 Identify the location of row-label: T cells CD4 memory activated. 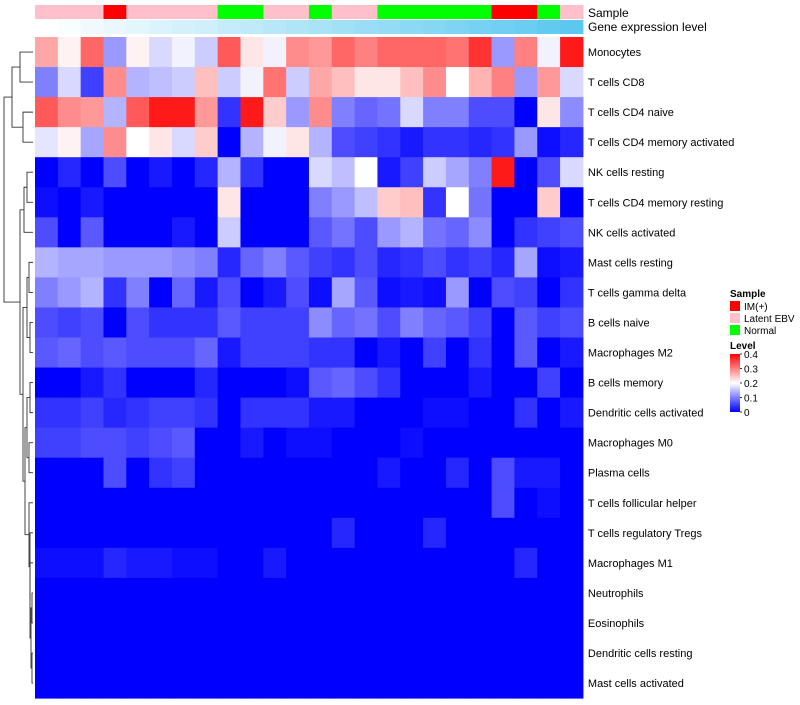
(661, 143).